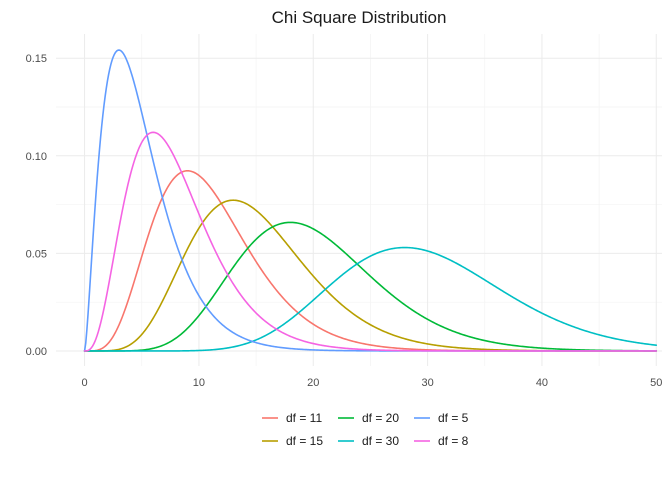  Describe the element at coordinates (542, 383) in the screenshot. I see `x-tick-label: 40` at that location.